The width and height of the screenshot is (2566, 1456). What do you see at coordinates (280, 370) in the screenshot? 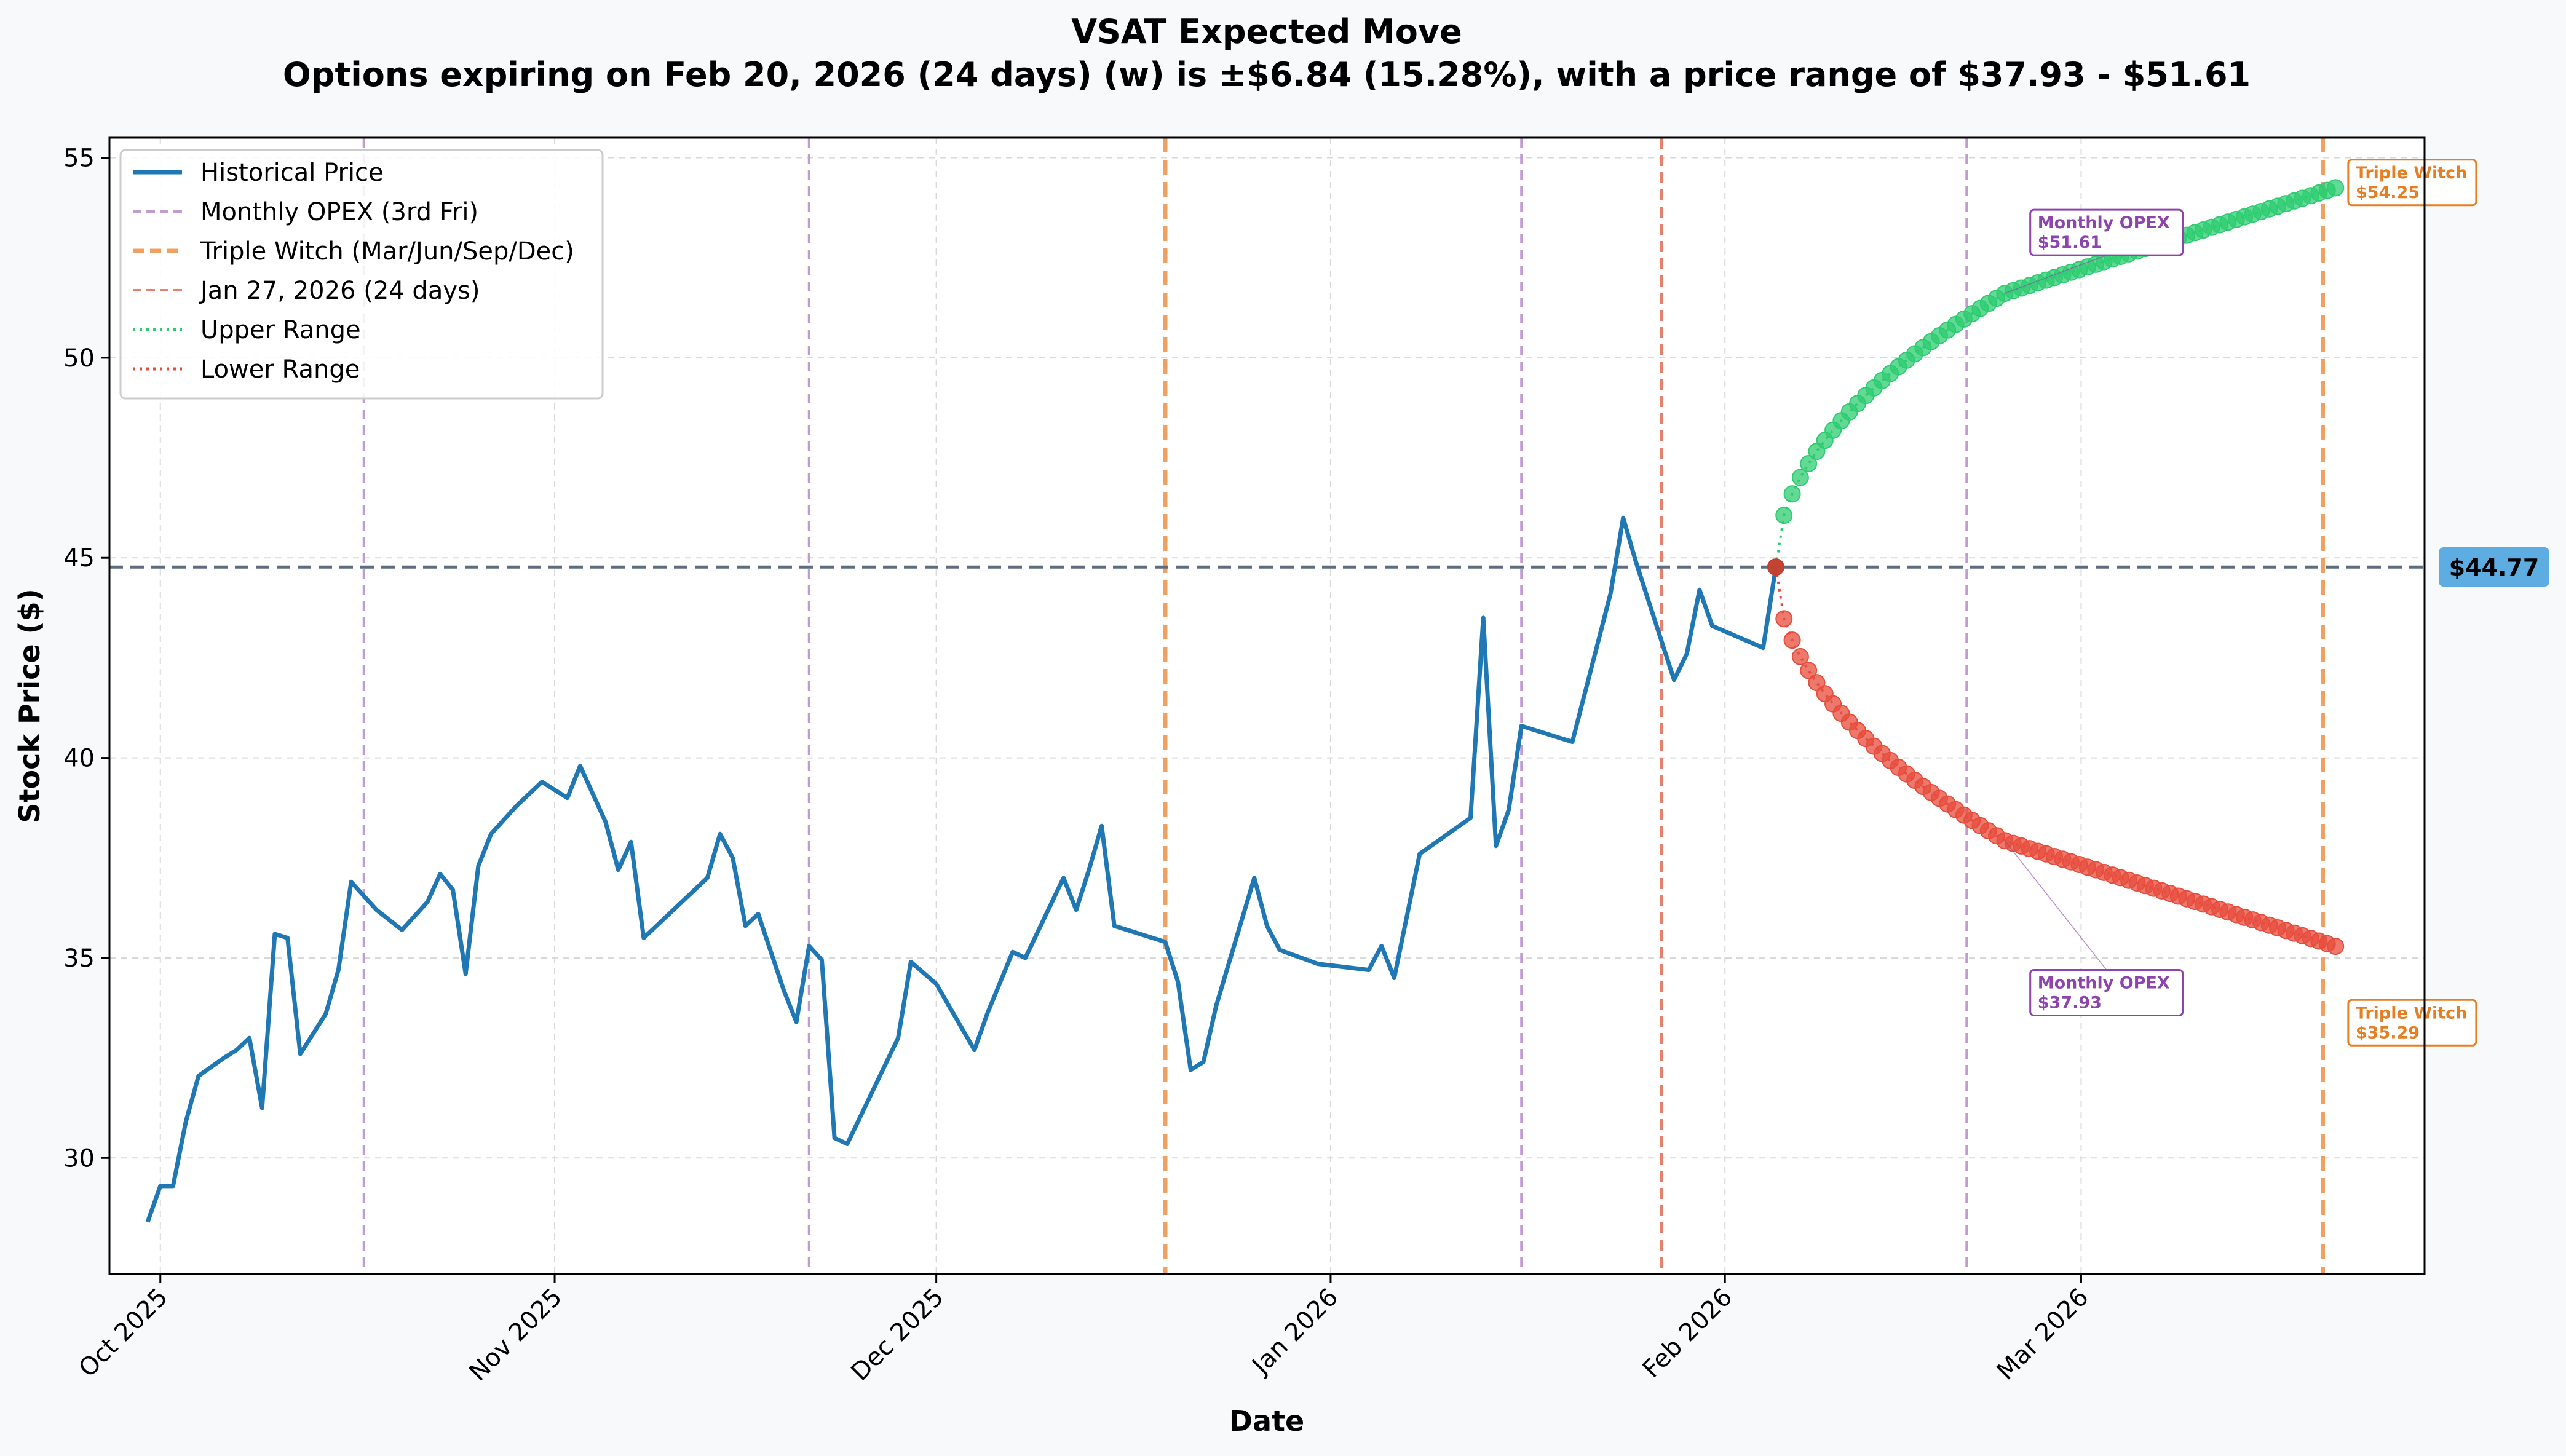
I see `legend-label: Lower Range` at bounding box center [280, 370].